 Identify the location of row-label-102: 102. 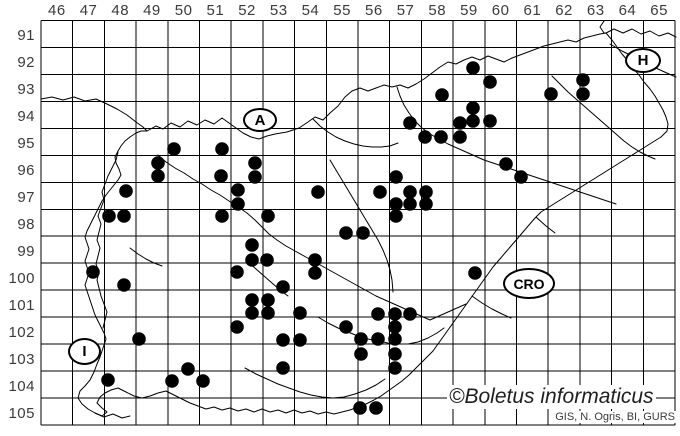
(21, 332).